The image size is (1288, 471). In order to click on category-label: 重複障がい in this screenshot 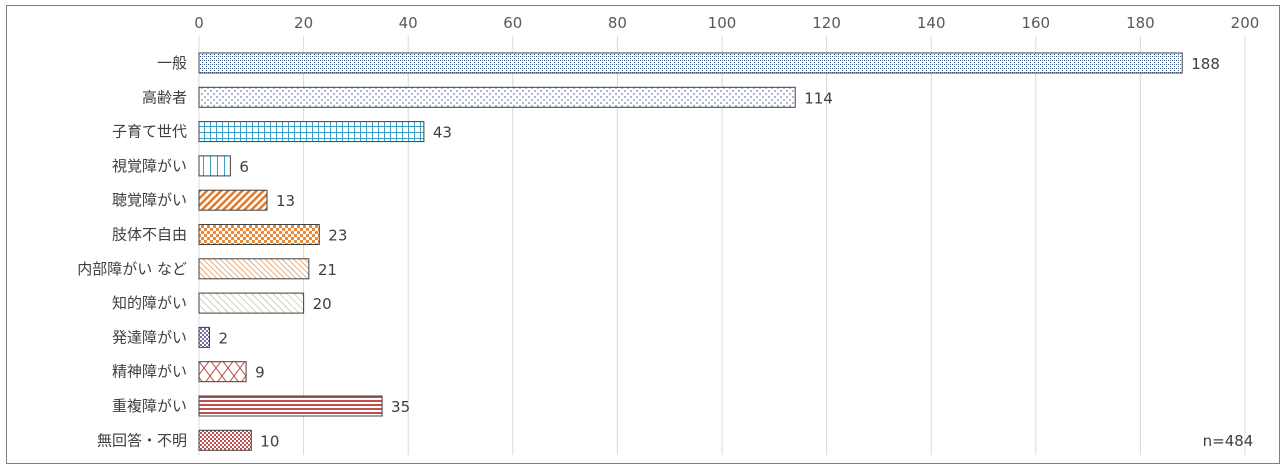, I will do `click(149, 406)`.